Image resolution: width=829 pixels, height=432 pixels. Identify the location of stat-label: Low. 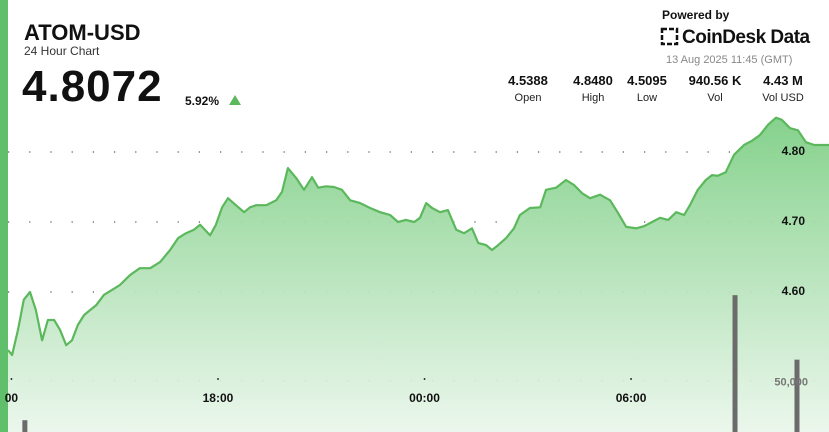
(647, 98).